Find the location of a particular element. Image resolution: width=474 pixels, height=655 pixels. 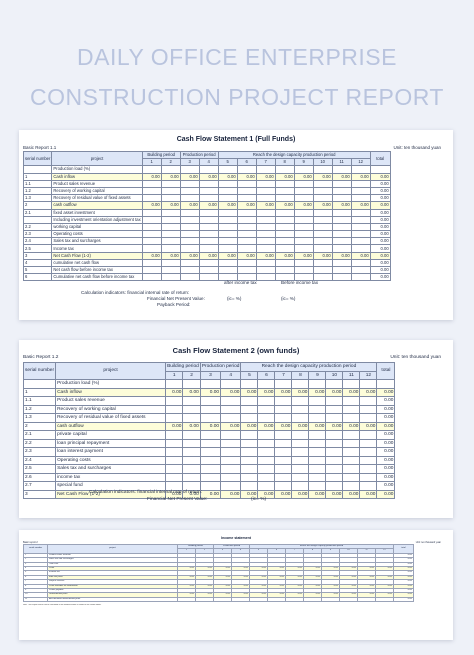

row-project: Accumulated undistributed profit is located at coordinates (112, 599).